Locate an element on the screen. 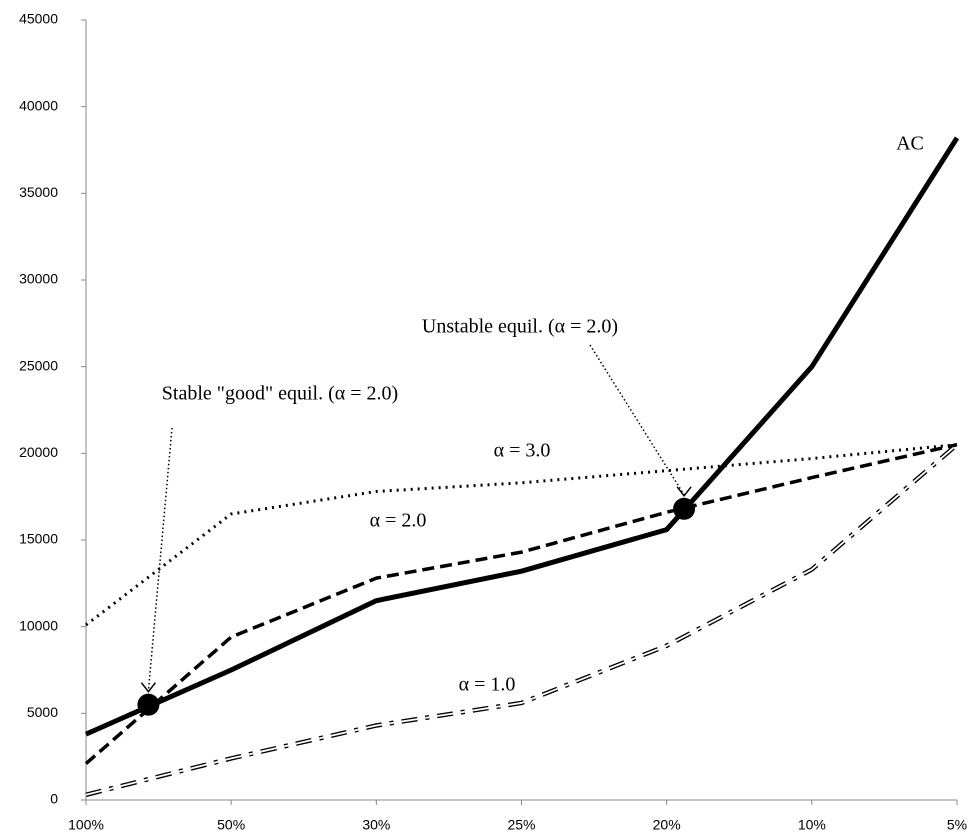 The width and height of the screenshot is (971, 838). y-tick-label: 25000 is located at coordinates (38, 365).